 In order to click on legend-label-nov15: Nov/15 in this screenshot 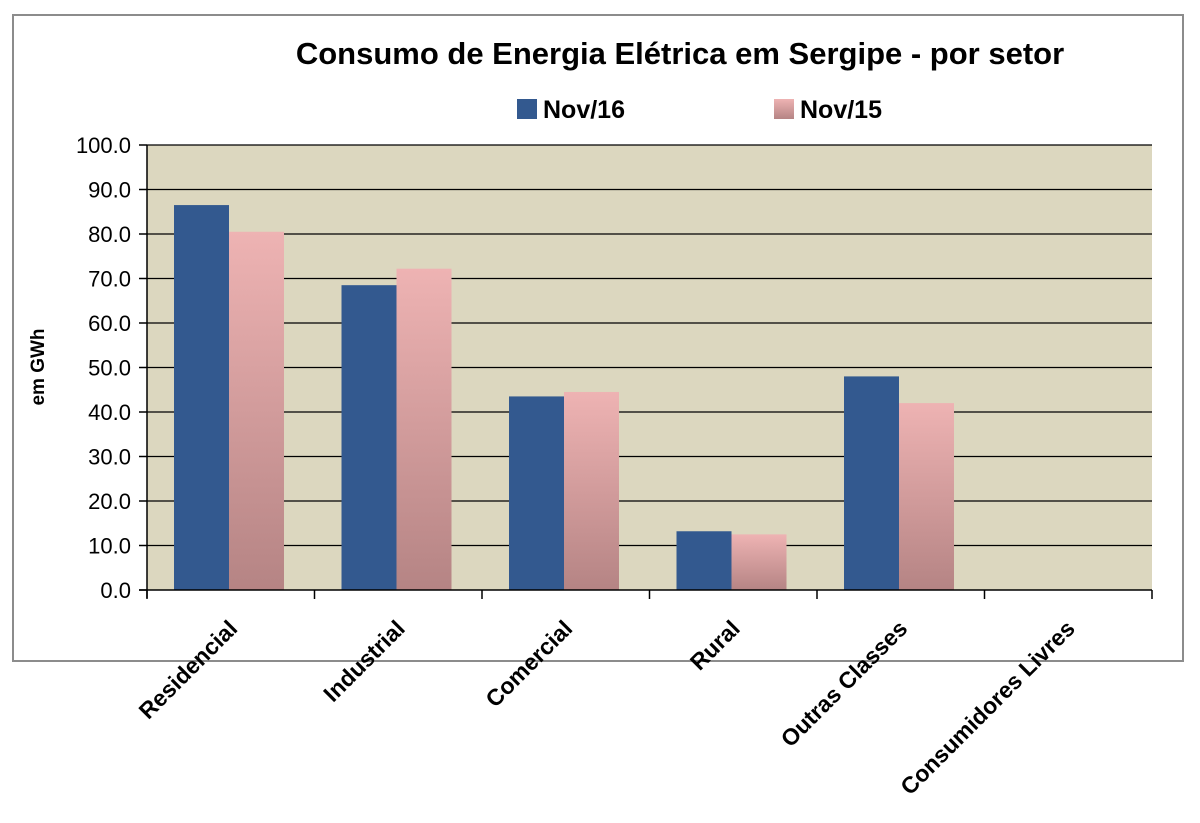, I will do `click(841, 110)`.